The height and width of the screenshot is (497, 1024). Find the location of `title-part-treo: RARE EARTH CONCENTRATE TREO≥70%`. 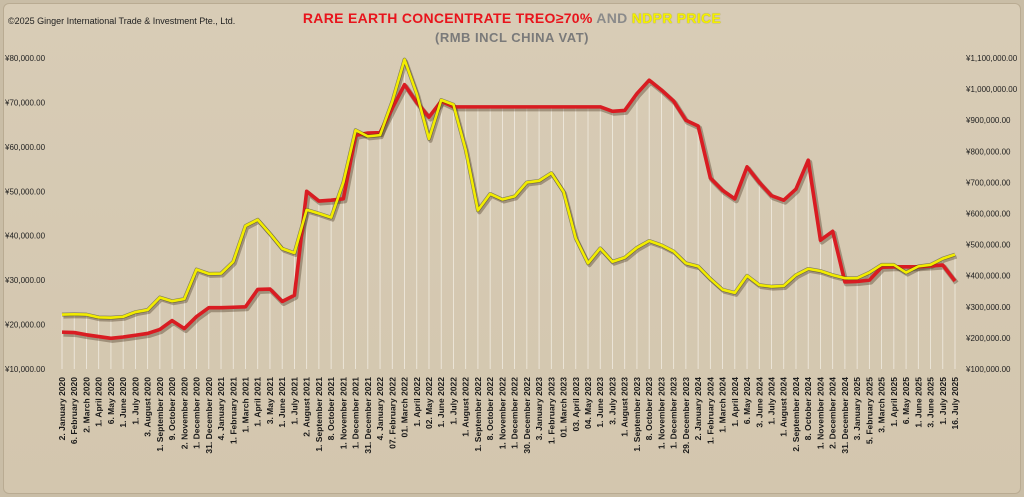

title-part-treo: RARE EARTH CONCENTRATE TREO≥70% is located at coordinates (447, 18).